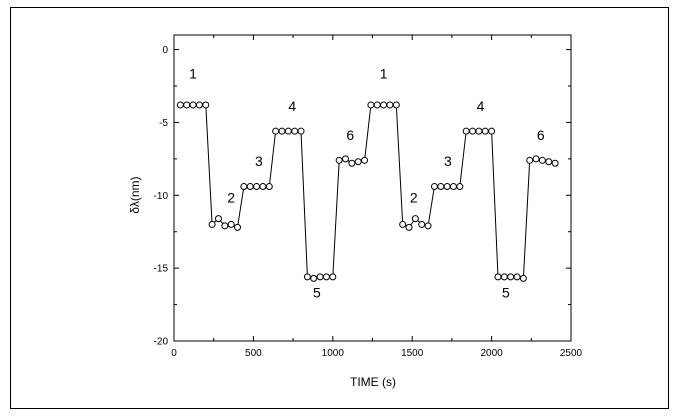 The width and height of the screenshot is (680, 416). I want to click on y-axis-title: δλ(nm), so click(135, 194).